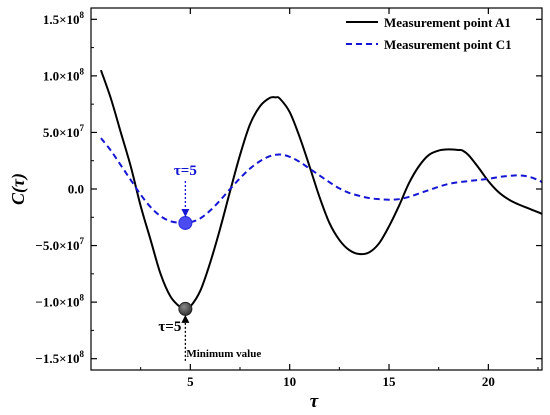 This screenshot has width=550, height=415. What do you see at coordinates (314, 401) in the screenshot?
I see `x-axis-title: τ` at bounding box center [314, 401].